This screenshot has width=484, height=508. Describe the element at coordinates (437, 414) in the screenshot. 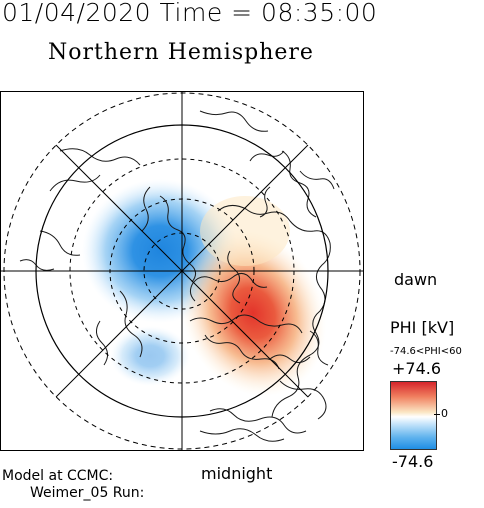

I see `colorbar-zero-tick` at that location.